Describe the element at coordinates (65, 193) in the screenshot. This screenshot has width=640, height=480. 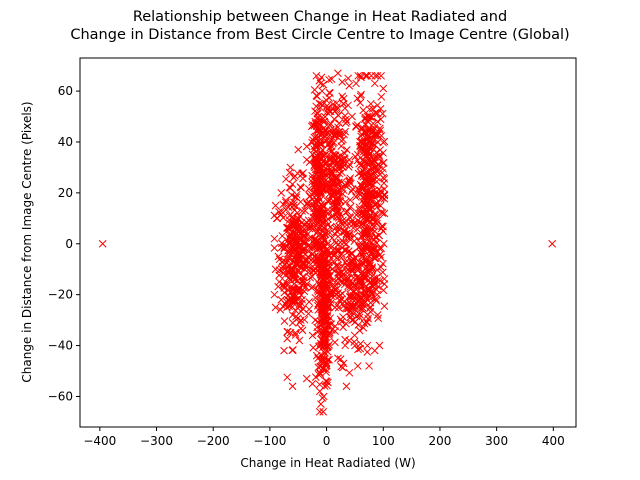
I see `y-tick-label: 20` at that location.